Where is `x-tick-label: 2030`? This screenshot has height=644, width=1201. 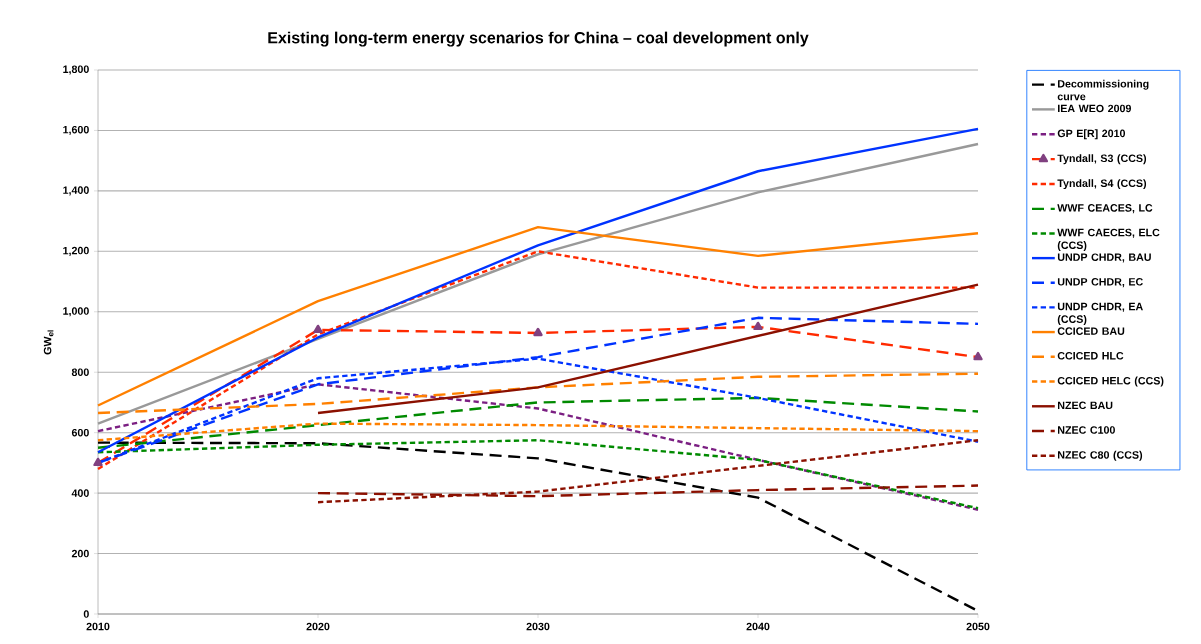 x-tick-label: 2030 is located at coordinates (538, 626).